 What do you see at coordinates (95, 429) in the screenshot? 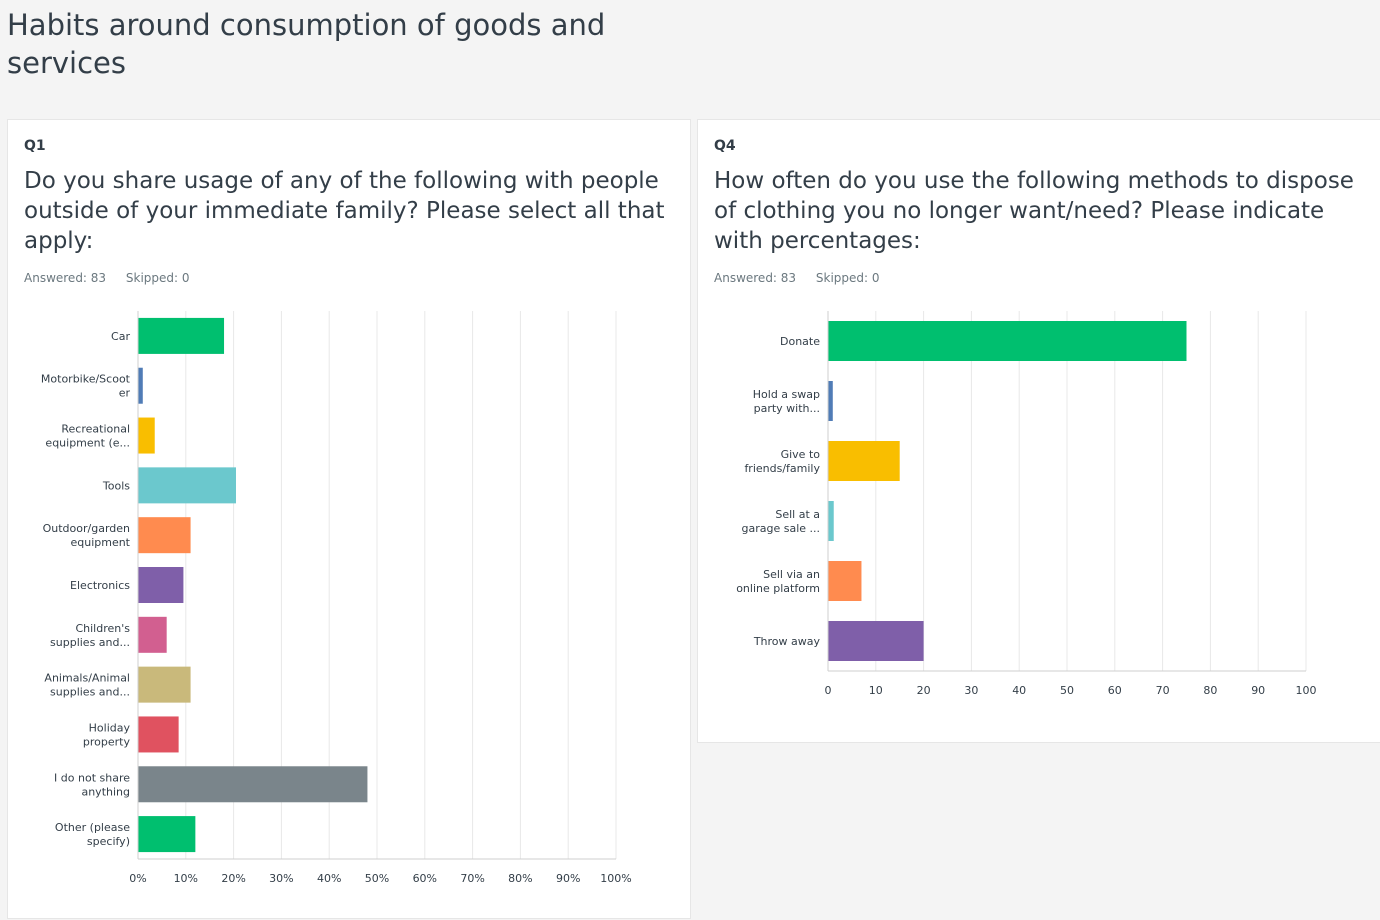
I see `category-label: Recreational` at bounding box center [95, 429].